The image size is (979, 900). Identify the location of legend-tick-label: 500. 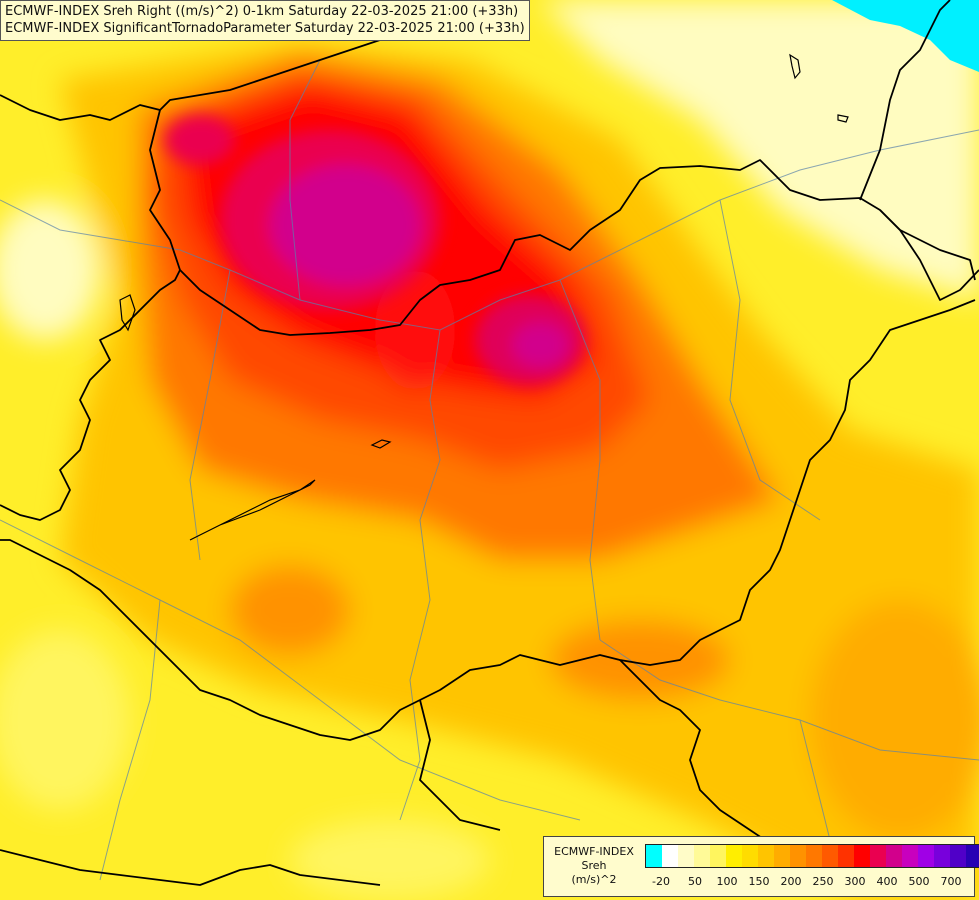
(919, 881).